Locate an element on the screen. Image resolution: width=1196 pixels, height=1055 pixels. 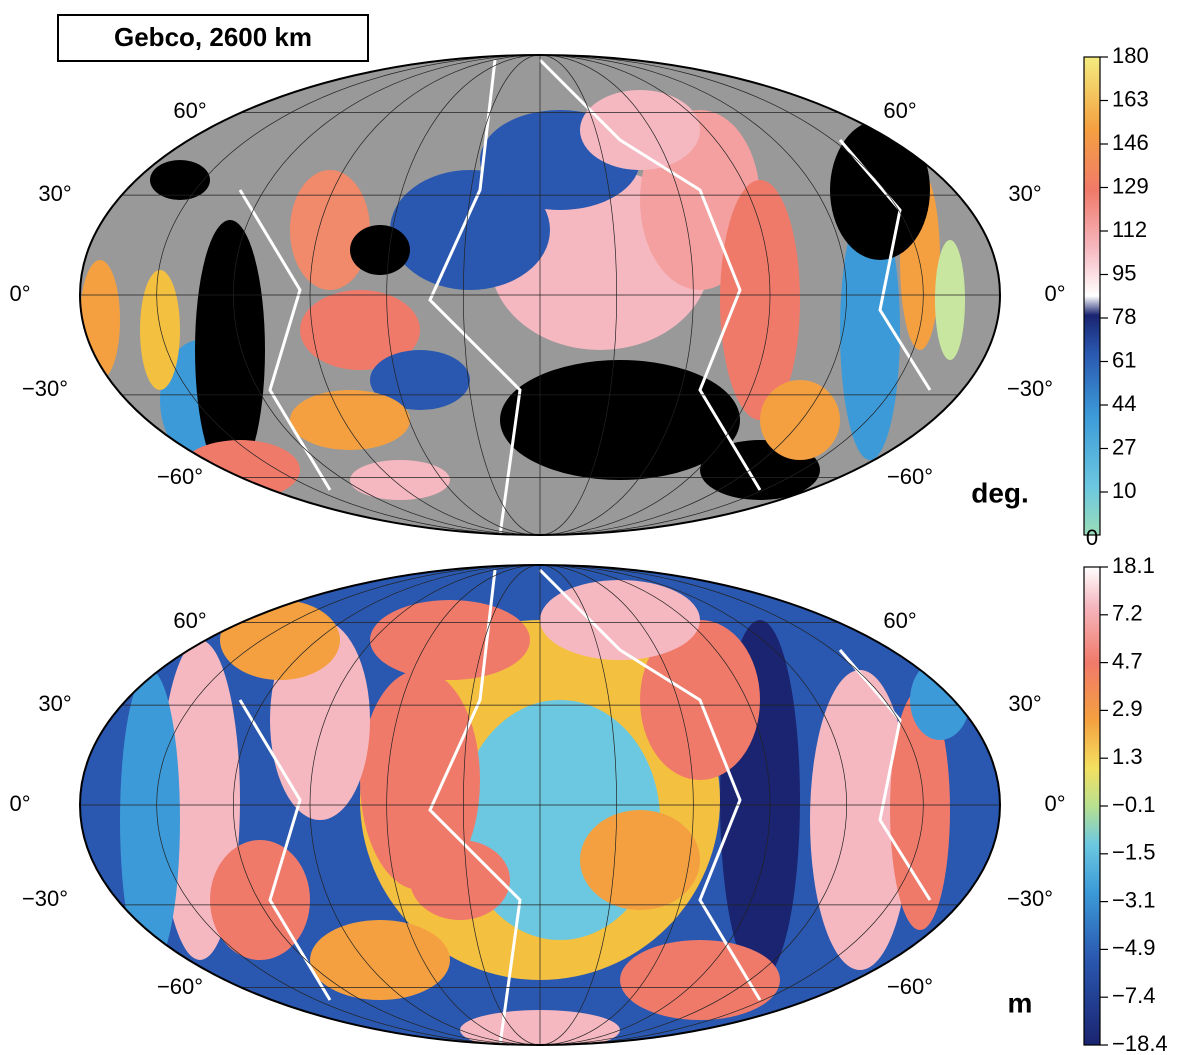
colorbar-label: 44 is located at coordinates (1124, 403).